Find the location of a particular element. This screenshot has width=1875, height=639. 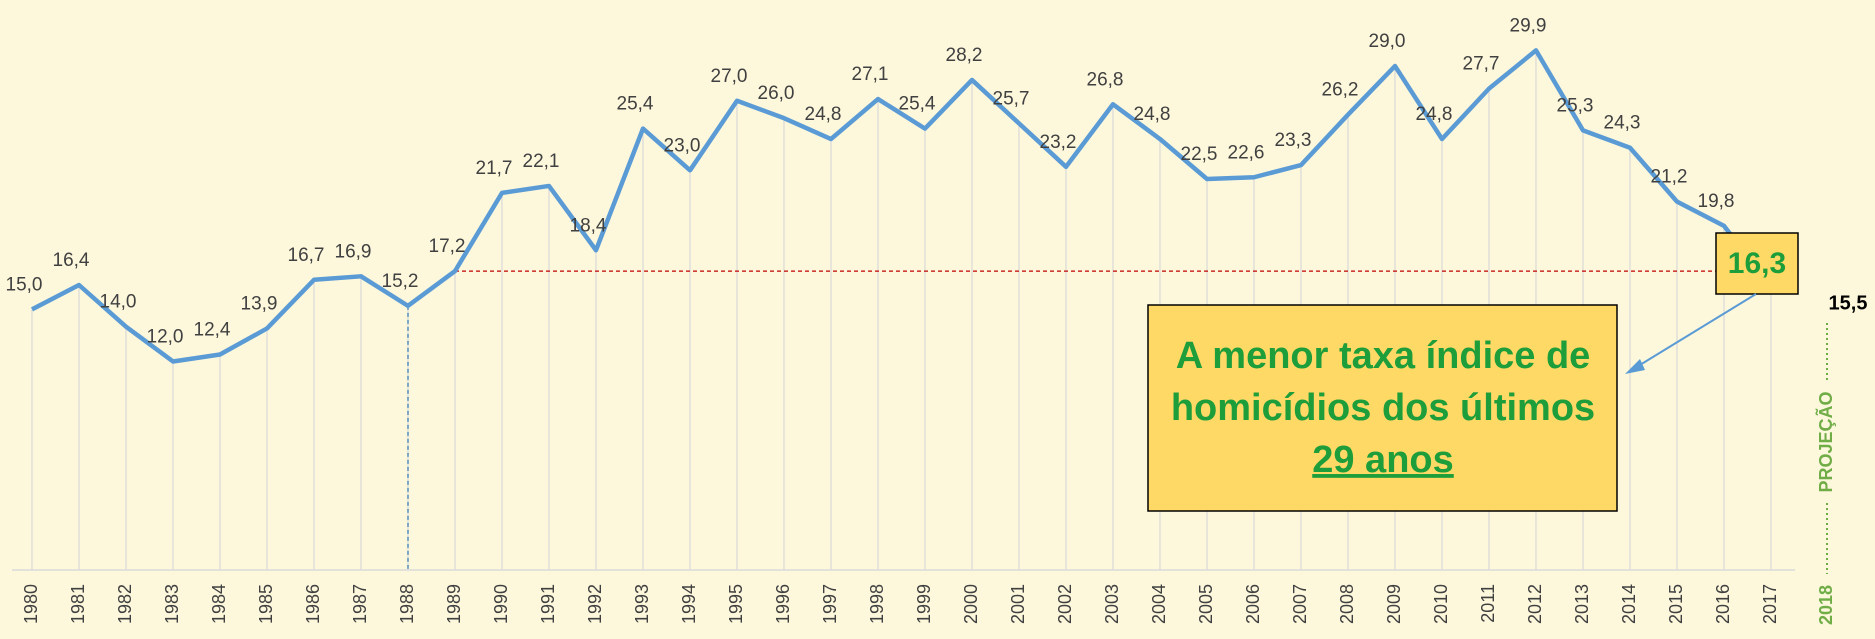

data-label: 29,9 is located at coordinates (1528, 25).